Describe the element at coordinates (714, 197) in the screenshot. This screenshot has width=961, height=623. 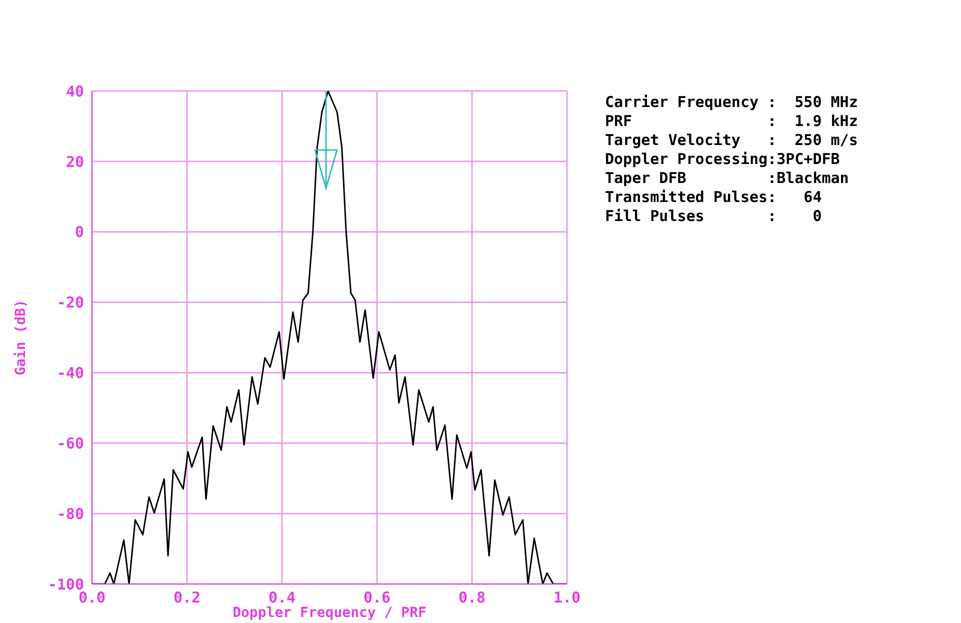
I see `text: Transmitted Pulses: 64` at that location.